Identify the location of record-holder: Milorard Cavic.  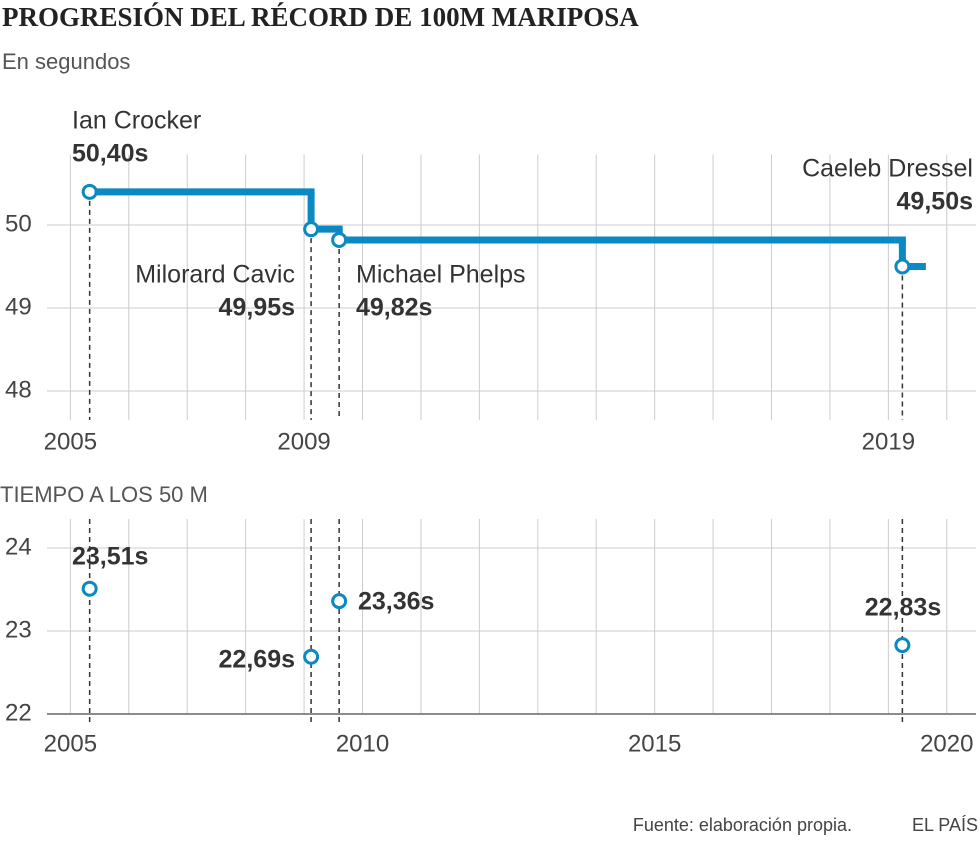
(215, 275).